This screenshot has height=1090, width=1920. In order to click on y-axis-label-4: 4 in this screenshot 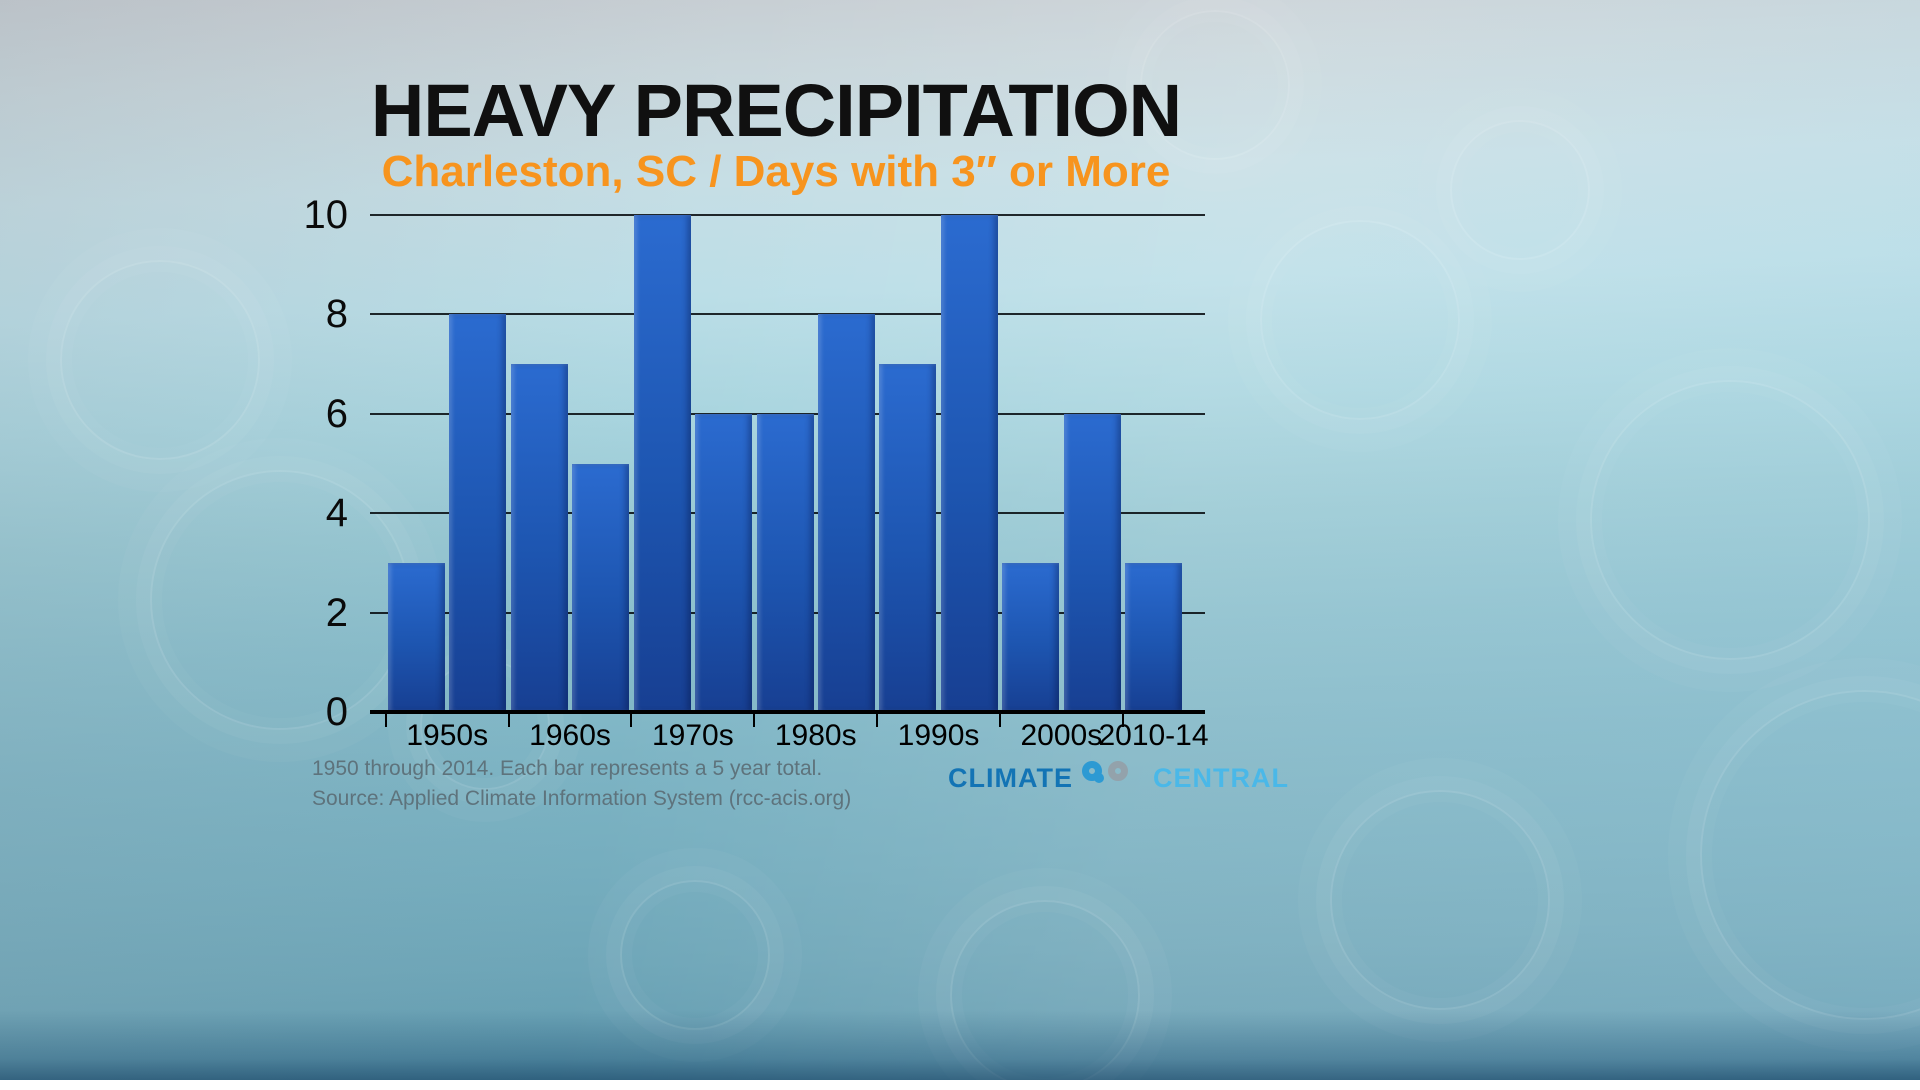, I will do `click(336, 513)`.